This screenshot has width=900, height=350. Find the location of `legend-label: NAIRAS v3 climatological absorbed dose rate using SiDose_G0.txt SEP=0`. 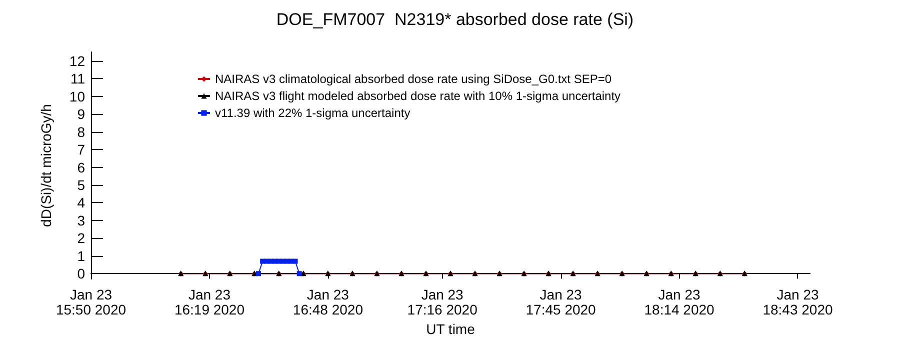

legend-label: NAIRAS v3 climatological absorbed dose rate using SiDose_G0.txt SEP=0 is located at coordinates (413, 79).